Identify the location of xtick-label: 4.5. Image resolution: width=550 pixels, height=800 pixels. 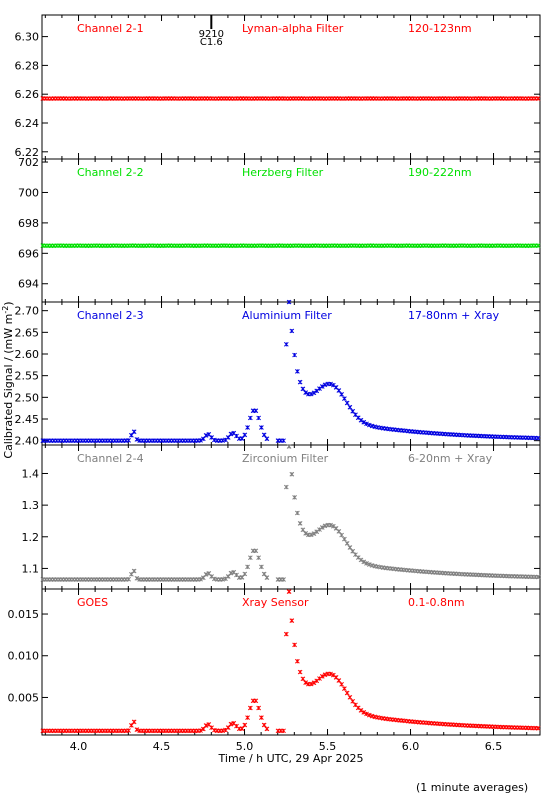
(162, 746).